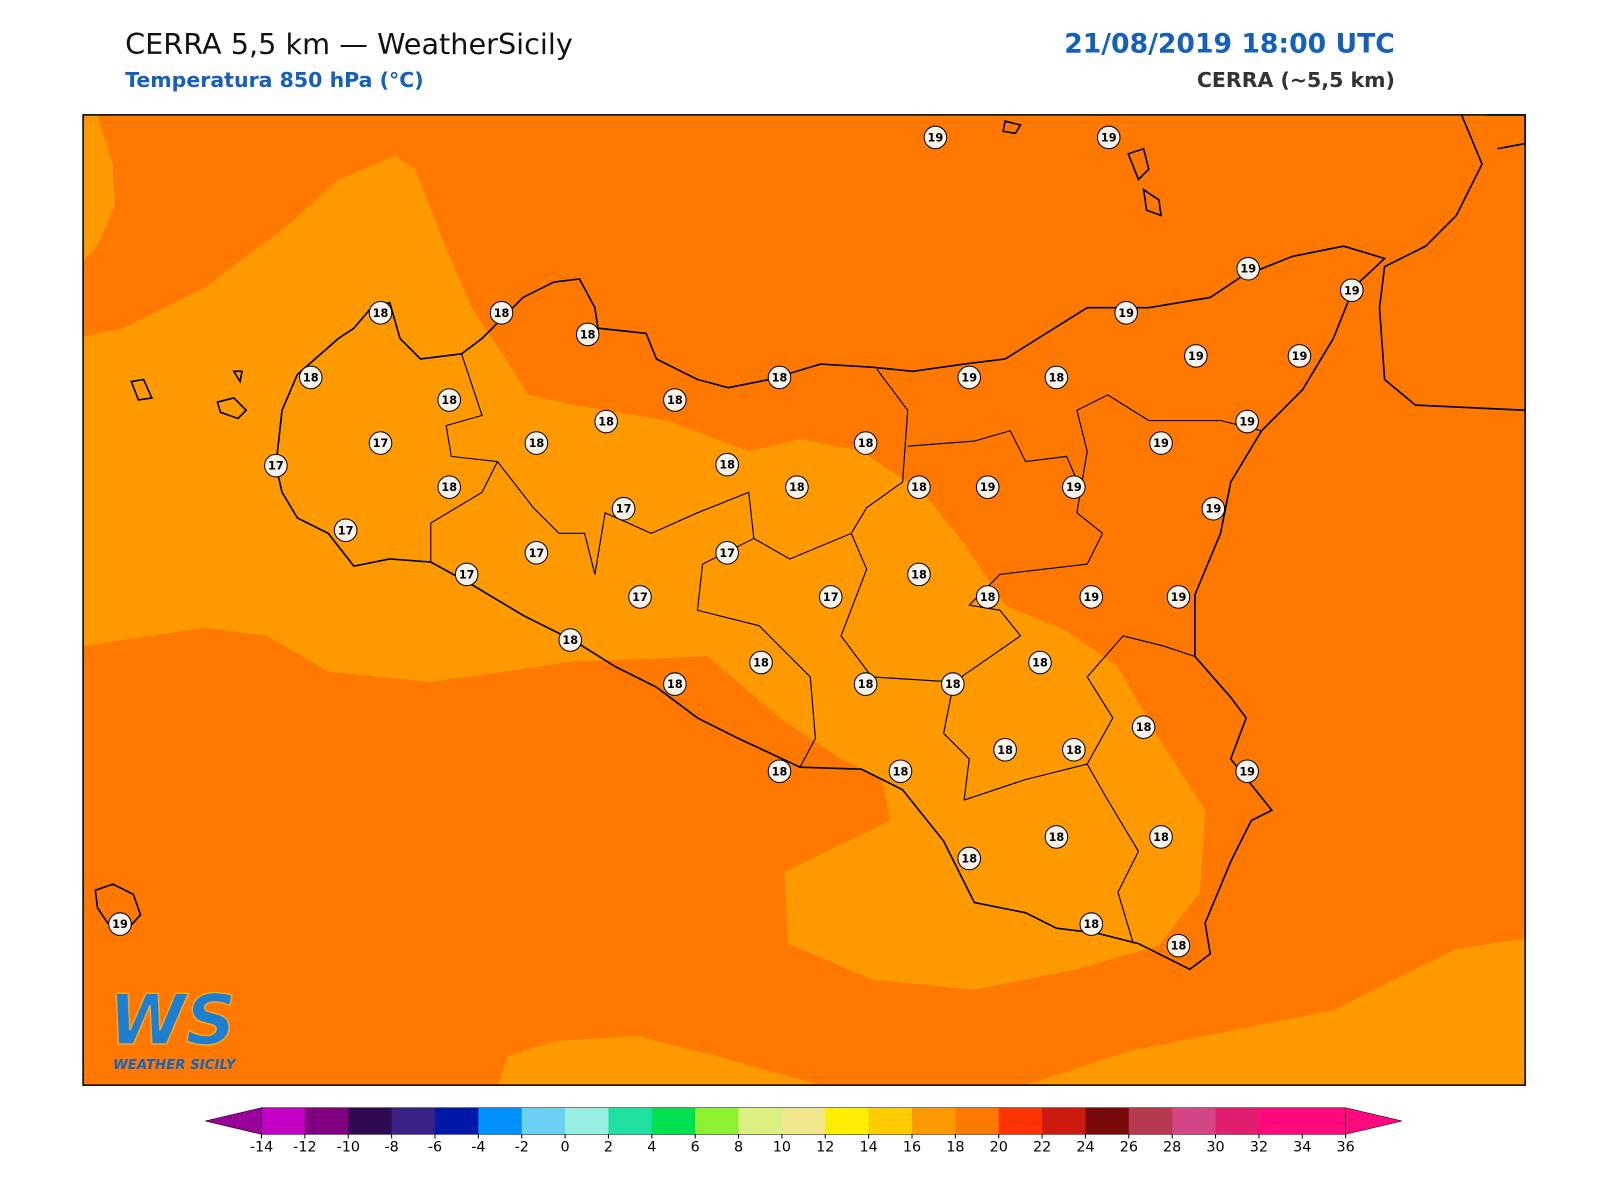 The width and height of the screenshot is (1600, 1200). I want to click on colorbar-tick-label: 26, so click(1129, 1148).